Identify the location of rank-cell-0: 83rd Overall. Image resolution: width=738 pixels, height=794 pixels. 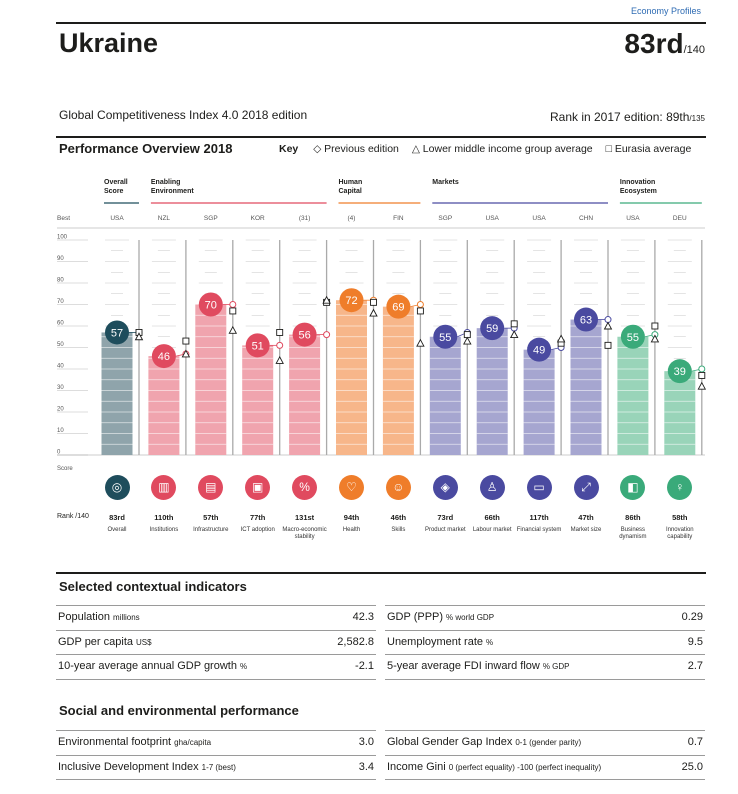
(117, 523).